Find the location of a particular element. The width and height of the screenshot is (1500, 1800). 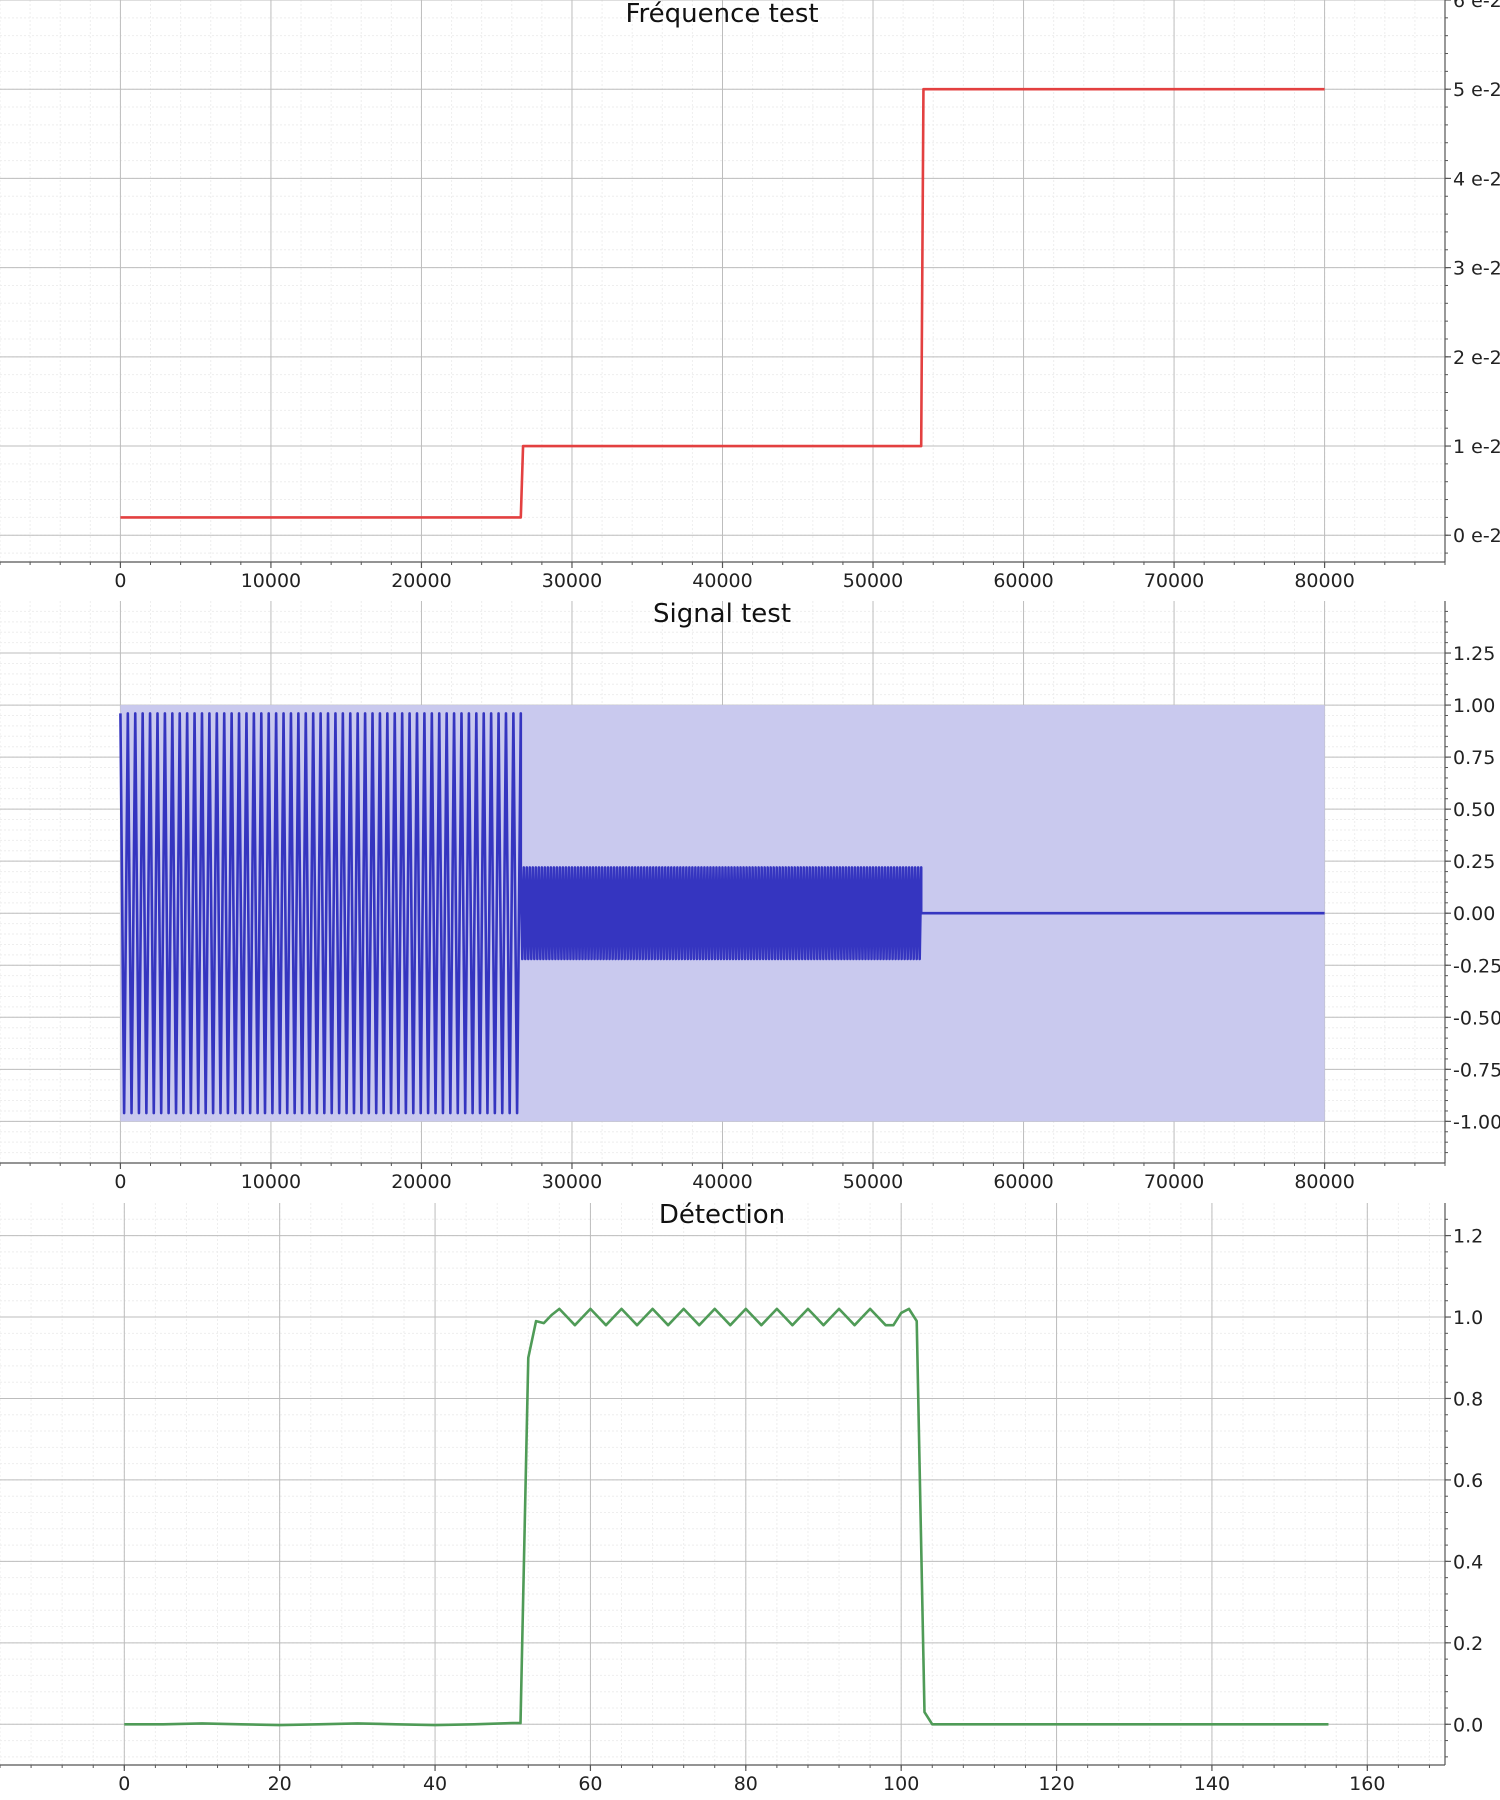

y-tick-label: -0.75 is located at coordinates (1476, 1070).